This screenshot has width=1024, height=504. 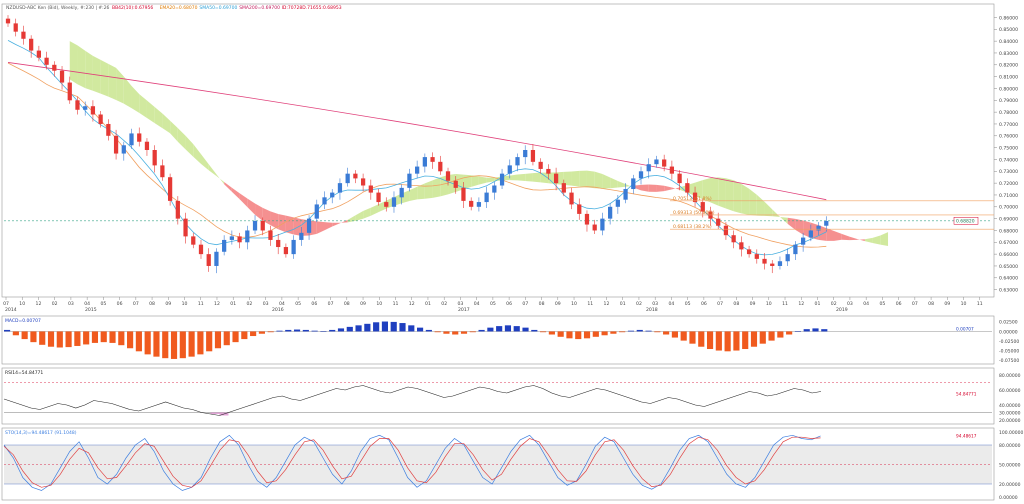 What do you see at coordinates (1008, 196) in the screenshot?
I see `price-tick-label: 0.71000` at bounding box center [1008, 196].